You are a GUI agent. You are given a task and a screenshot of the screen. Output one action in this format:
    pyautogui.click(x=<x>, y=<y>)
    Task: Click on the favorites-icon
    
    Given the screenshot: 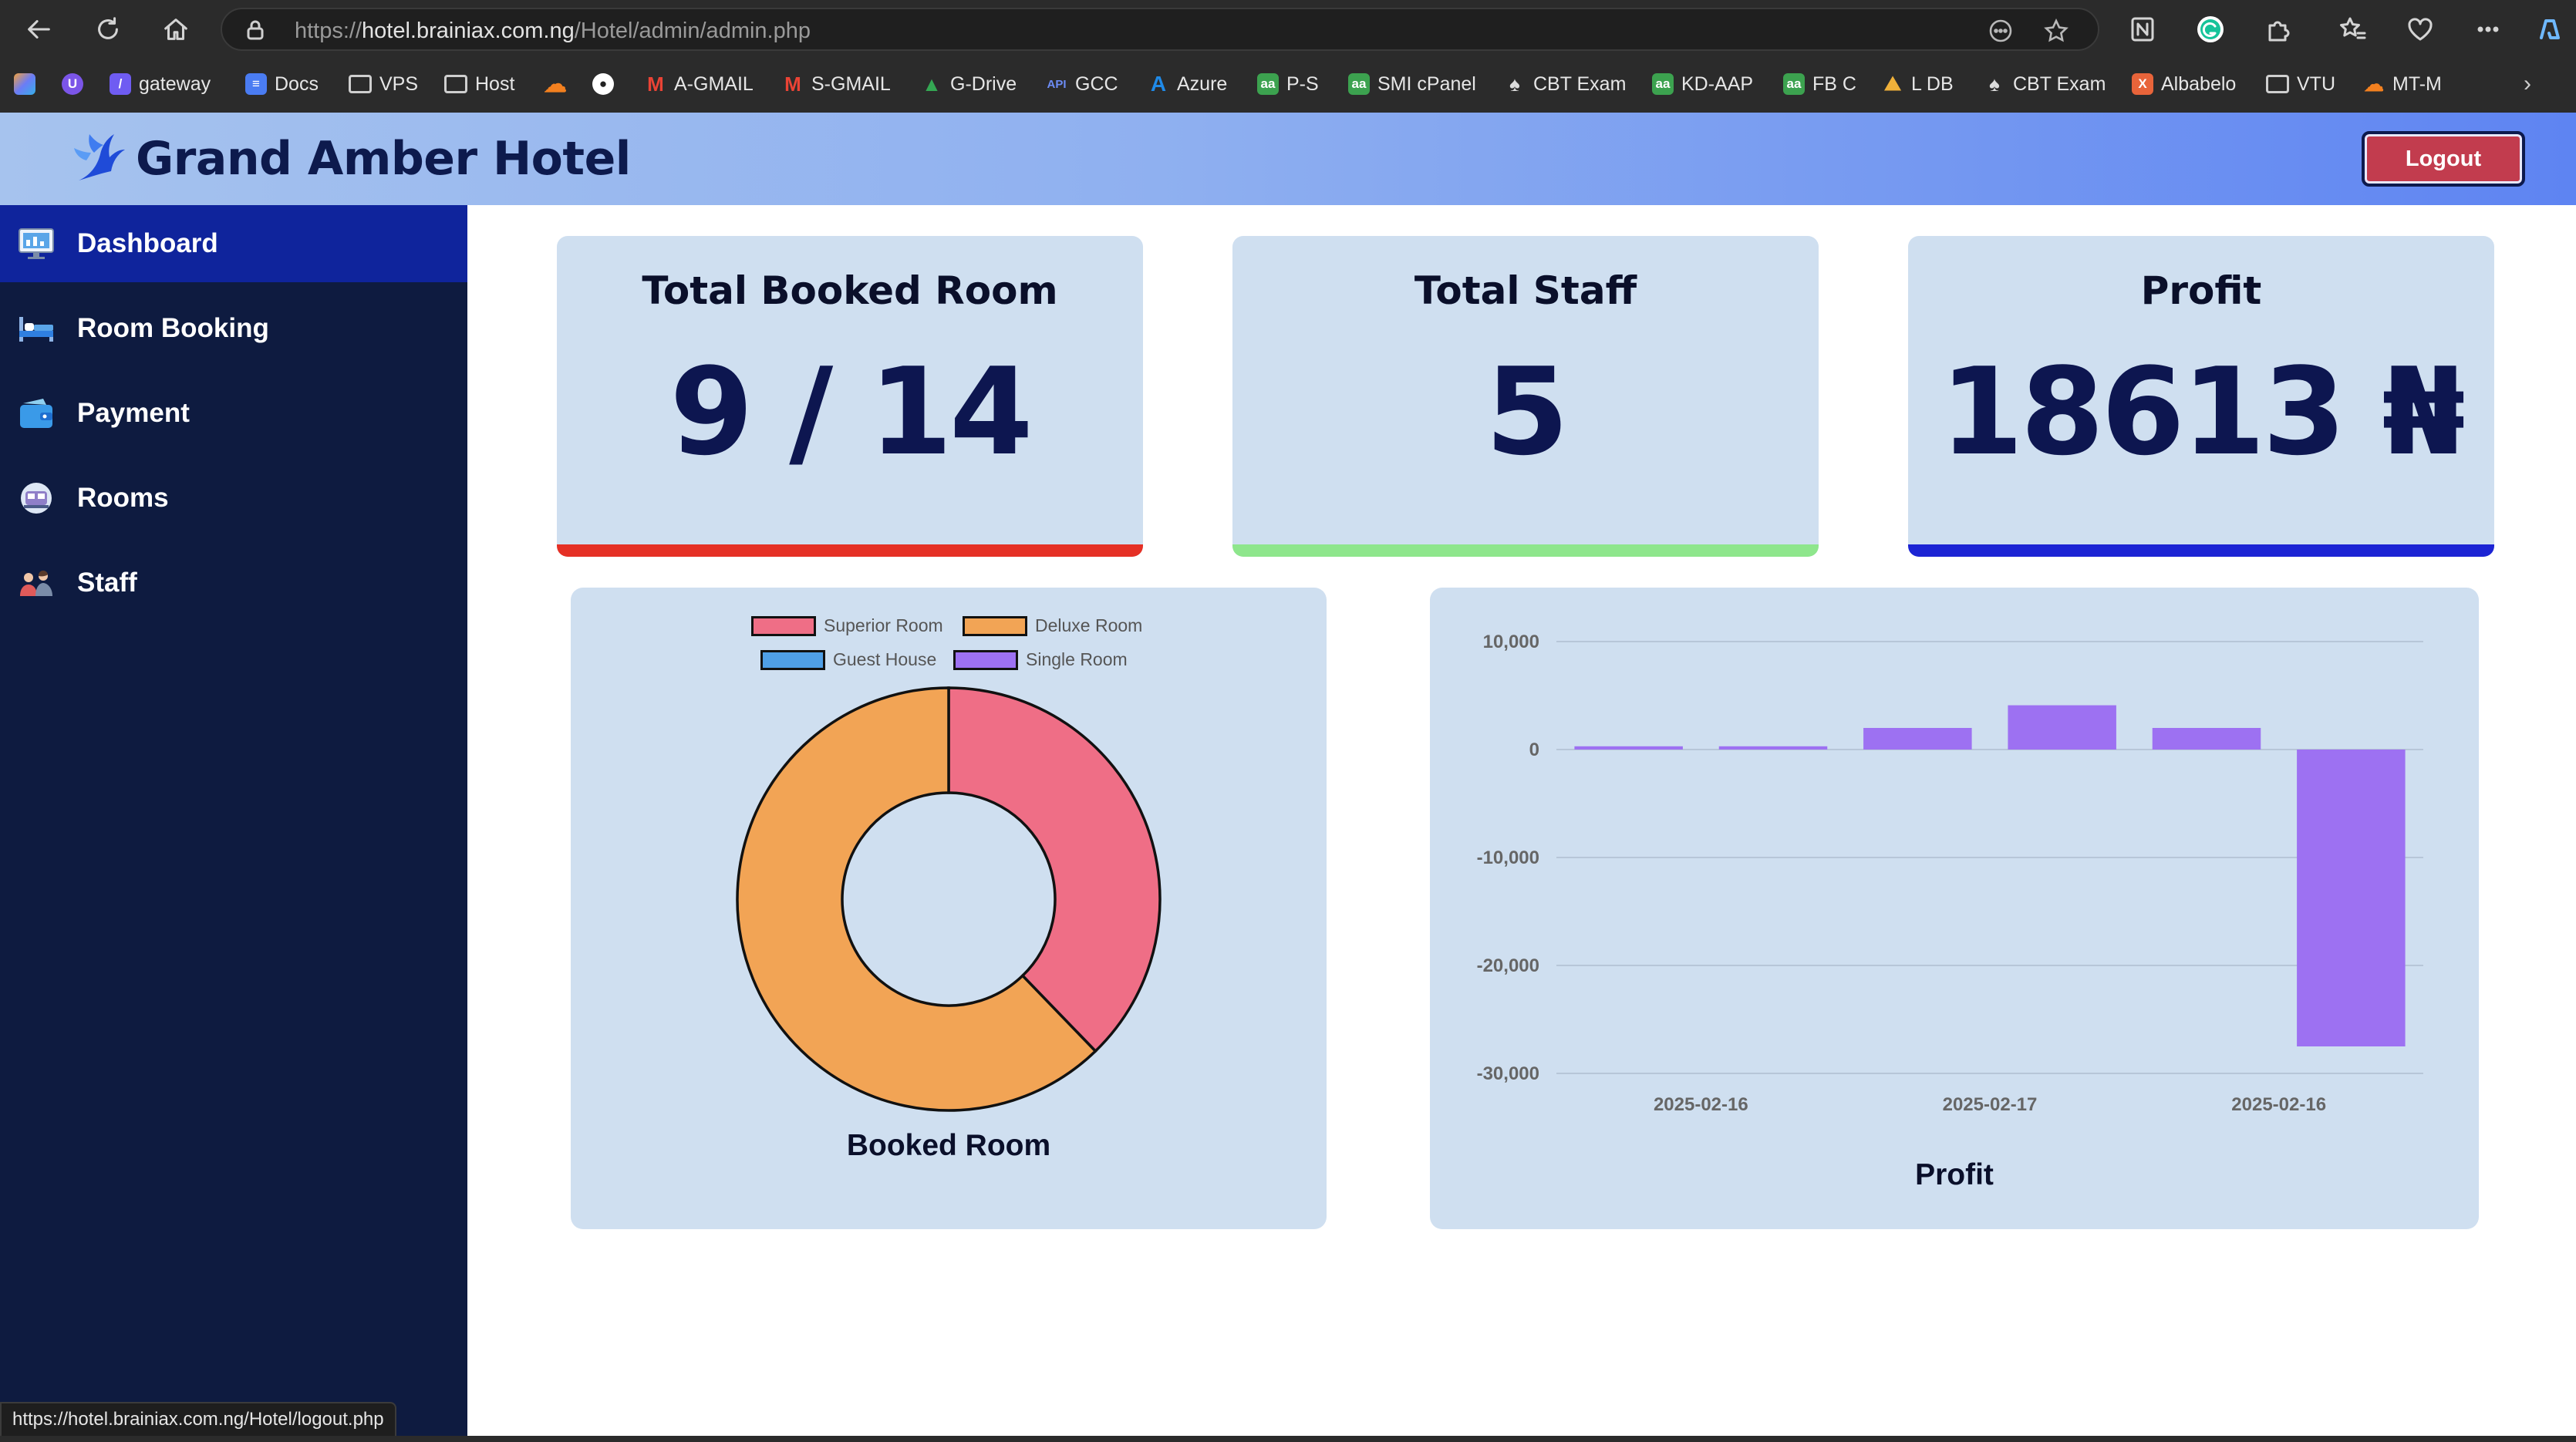 What is the action you would take?
    pyautogui.click(x=2352, y=29)
    